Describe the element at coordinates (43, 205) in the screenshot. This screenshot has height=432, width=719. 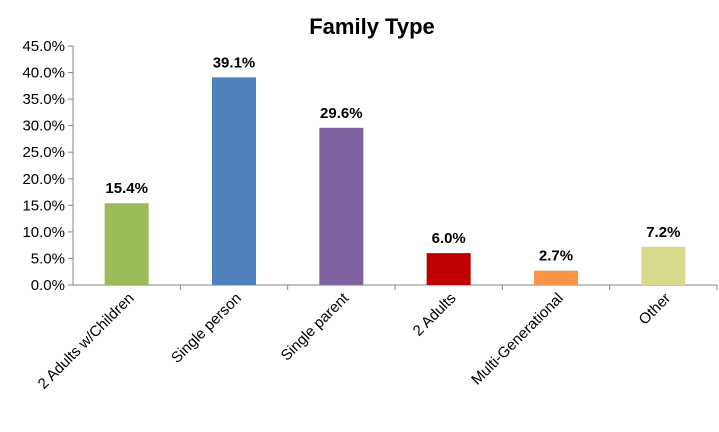
I see `y-tick-label: 15.0%` at that location.